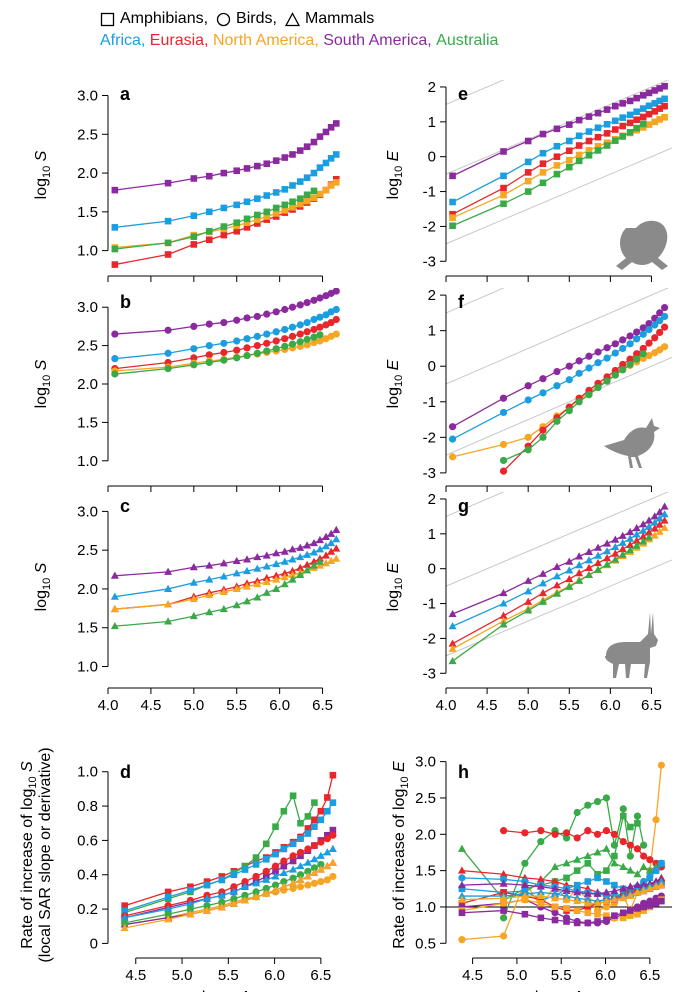 This screenshot has height=992, width=688. Describe the element at coordinates (401, 855) in the screenshot. I see `axis-label: Rate of increase of log10 E` at that location.